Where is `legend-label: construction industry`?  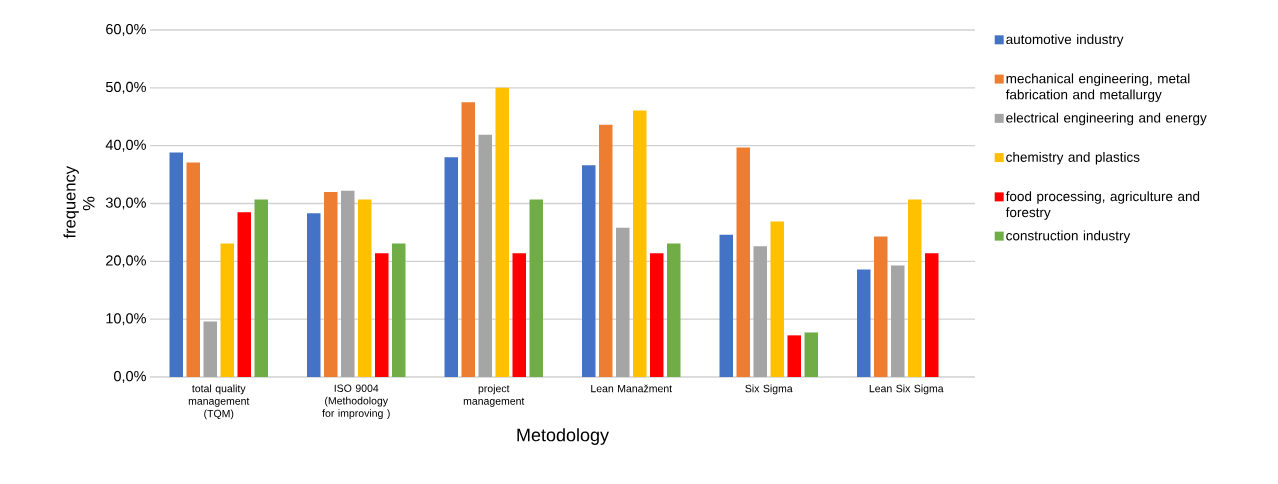 legend-label: construction industry is located at coordinates (1068, 237).